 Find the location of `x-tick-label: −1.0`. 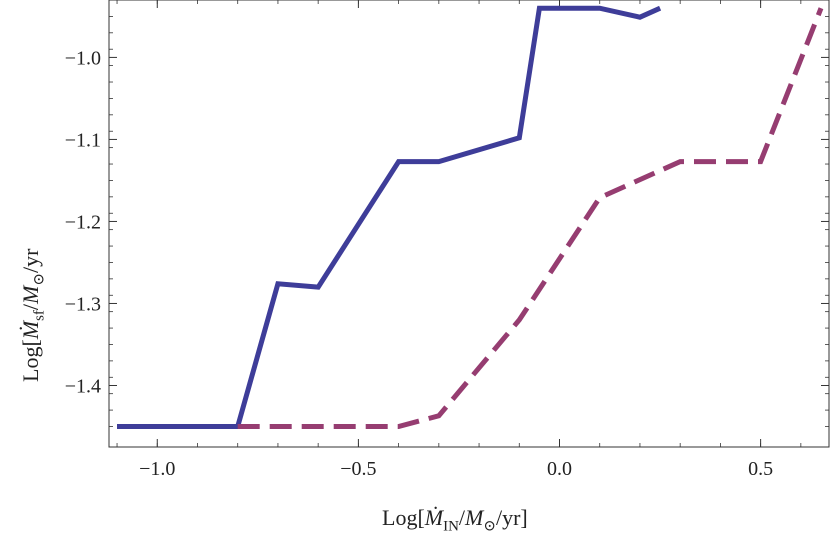

x-tick-label: −1.0 is located at coordinates (157, 469).